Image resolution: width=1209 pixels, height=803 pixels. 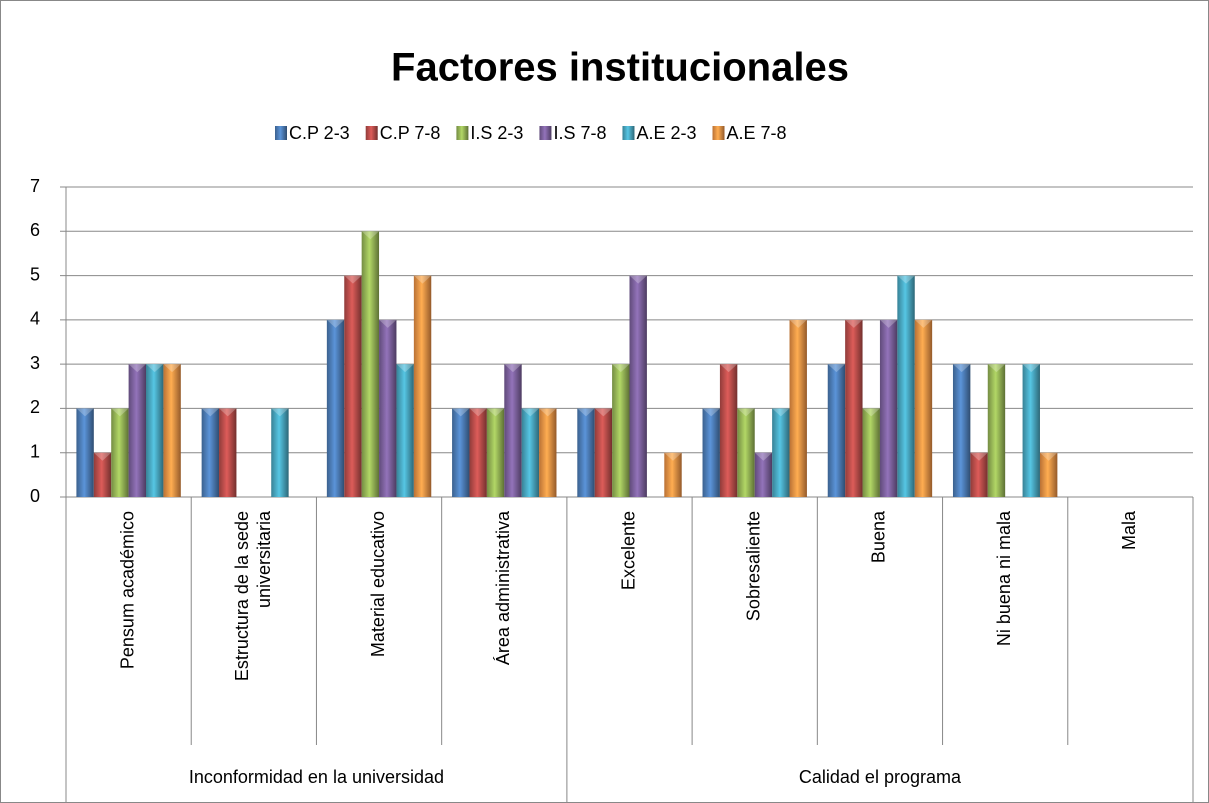 What do you see at coordinates (35, 363) in the screenshot?
I see `y-tick-label: 3` at bounding box center [35, 363].